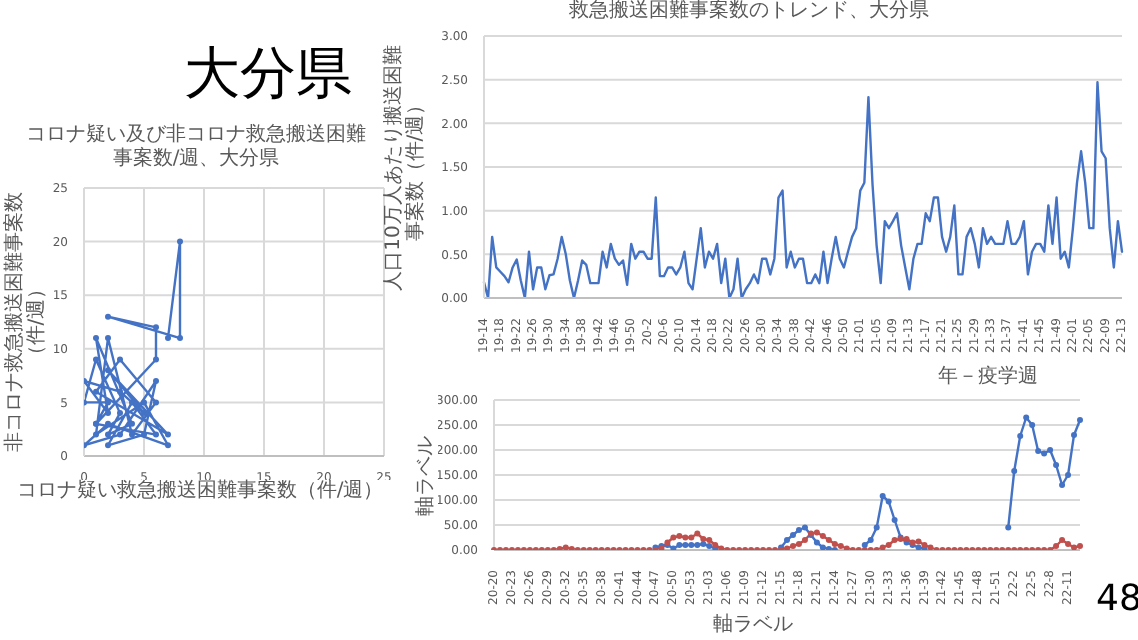 This screenshot has width=1138, height=640. Describe the element at coordinates (199, 492) in the screenshot. I see `x-axis-title: コロナ疑い救急搬送困難事案数（件/週）` at that location.